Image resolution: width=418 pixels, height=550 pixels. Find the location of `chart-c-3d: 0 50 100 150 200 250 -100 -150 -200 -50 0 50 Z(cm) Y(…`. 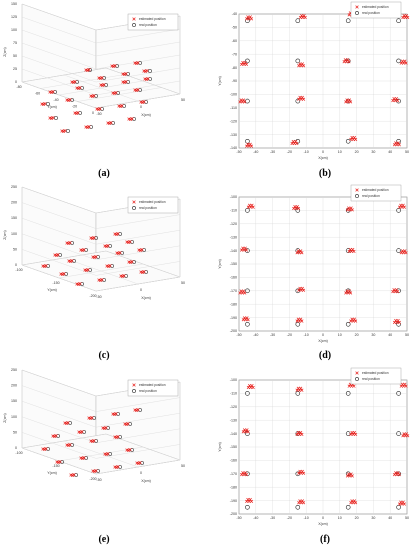

chart-c-3d: 0 50 100 150 200 250 -100 -150 -200 -50 0 50 Z(cm) Y(… is located at coordinates (94, 242).